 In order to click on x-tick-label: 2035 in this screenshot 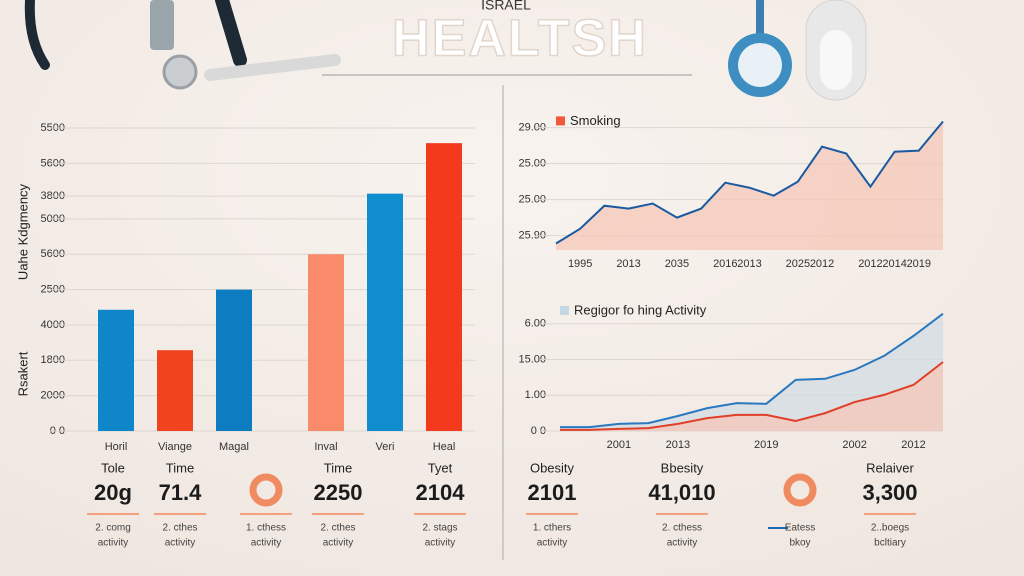, I will do `click(677, 264)`.